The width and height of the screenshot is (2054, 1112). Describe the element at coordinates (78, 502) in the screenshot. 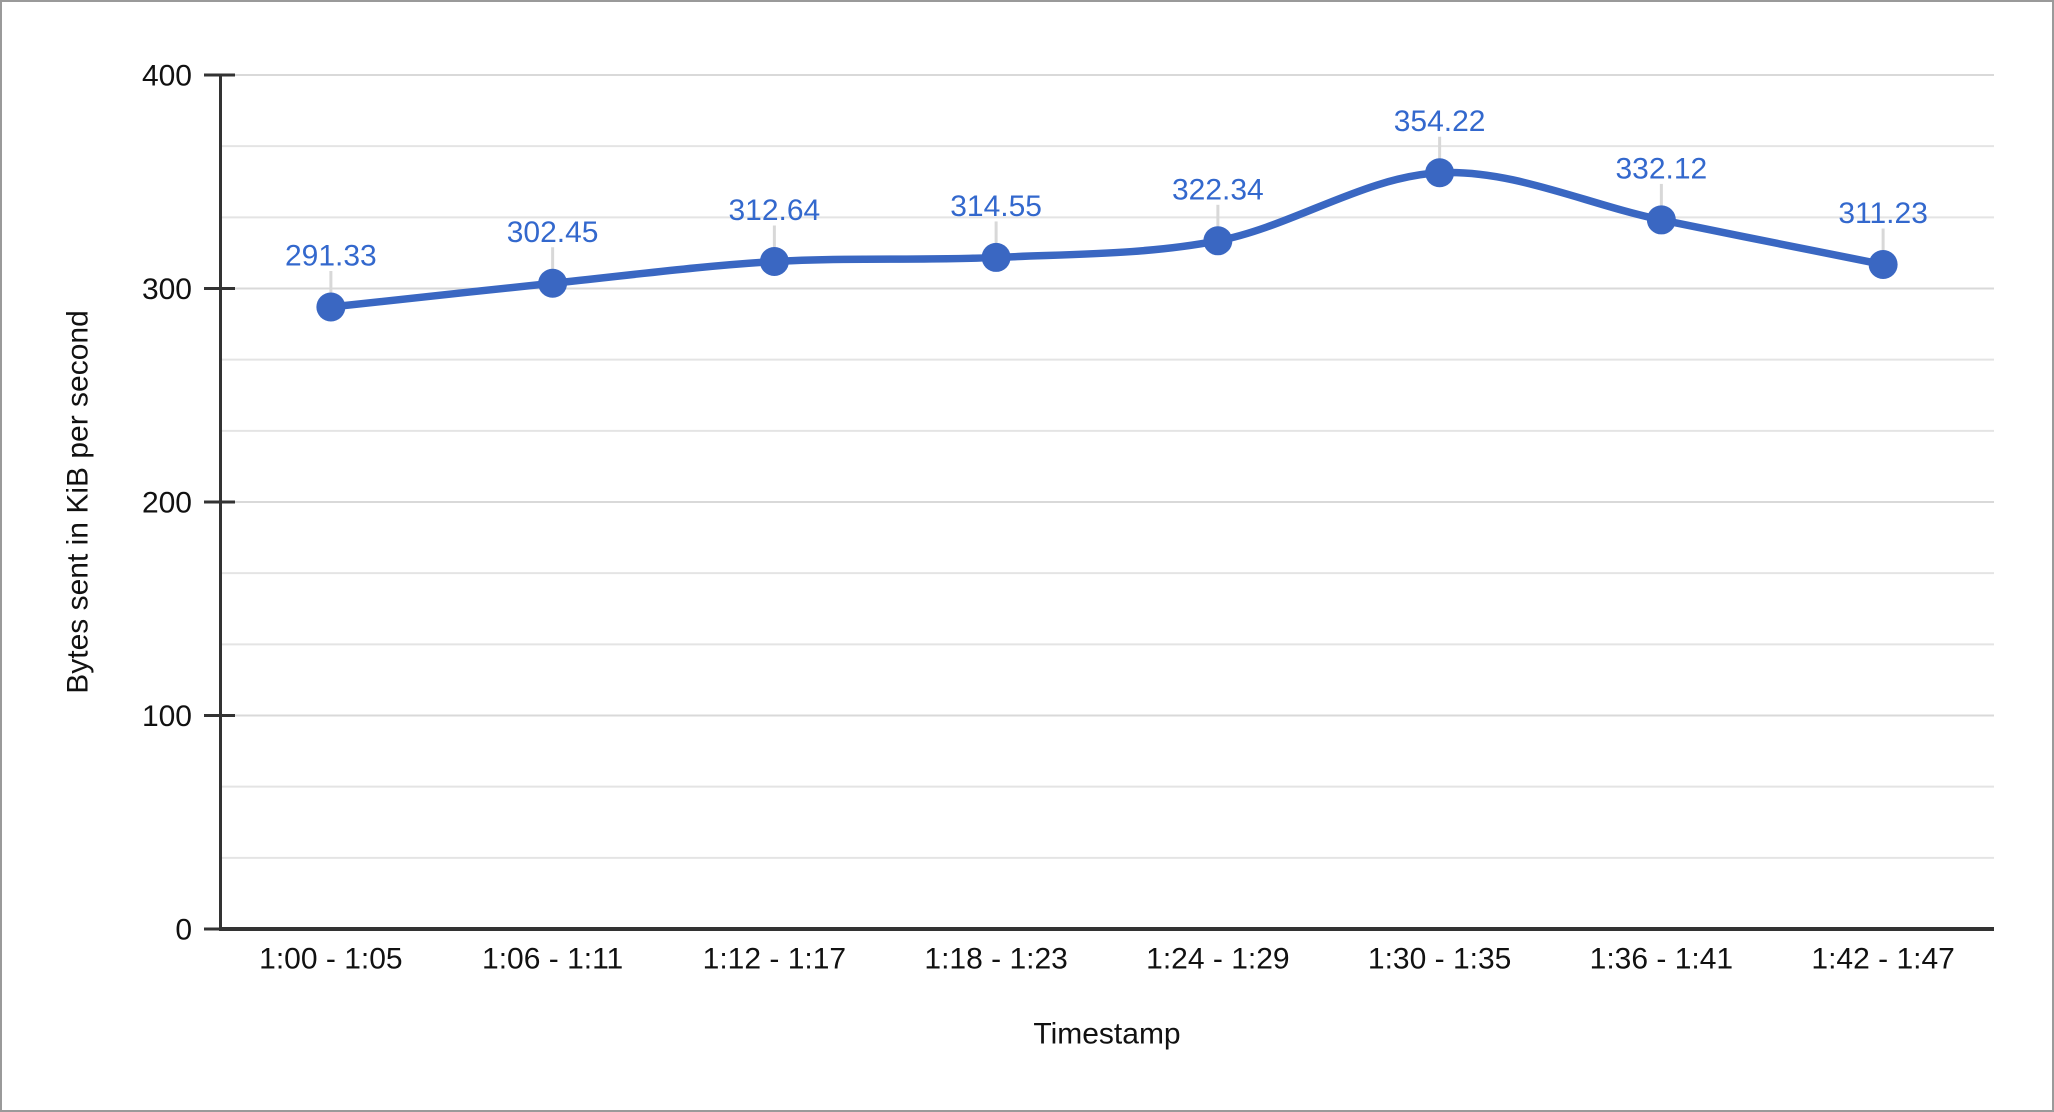

I see `y-axis-title: Bytes sent in KiB per second` at that location.